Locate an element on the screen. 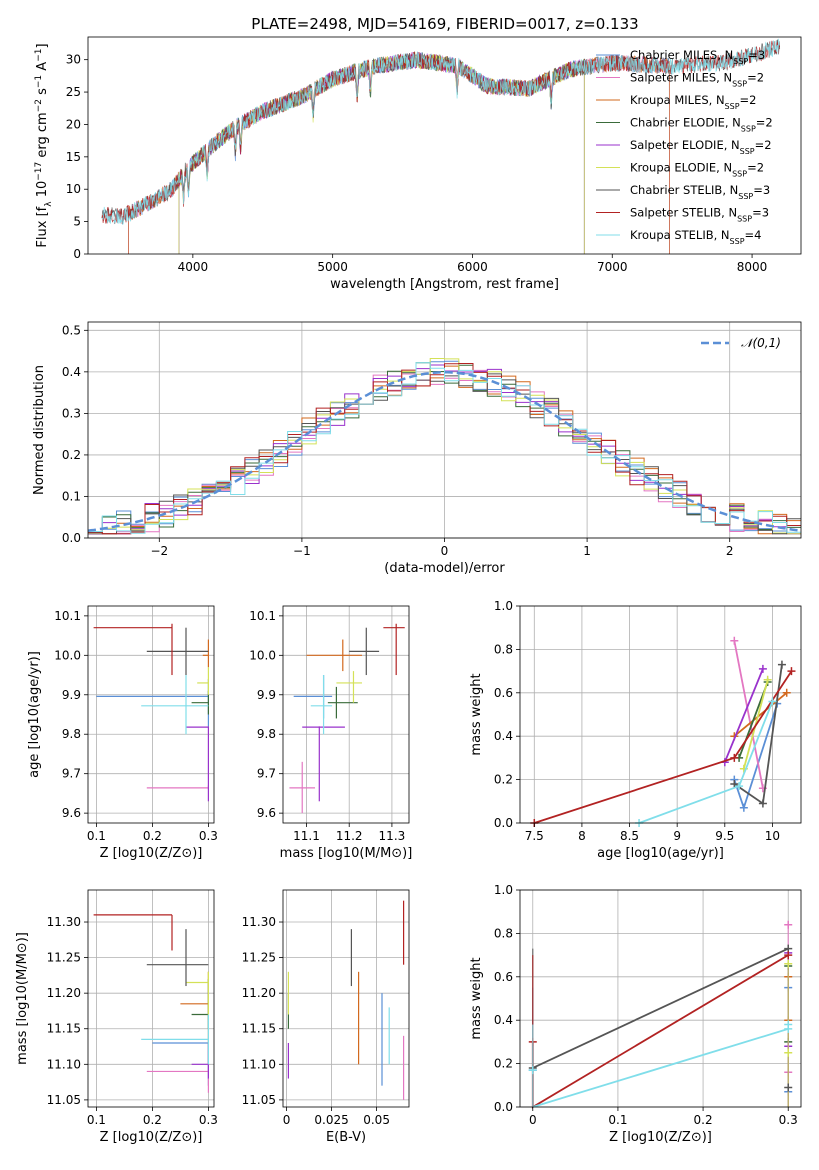  x-tick-label: 0.025 is located at coordinates (331, 1120).